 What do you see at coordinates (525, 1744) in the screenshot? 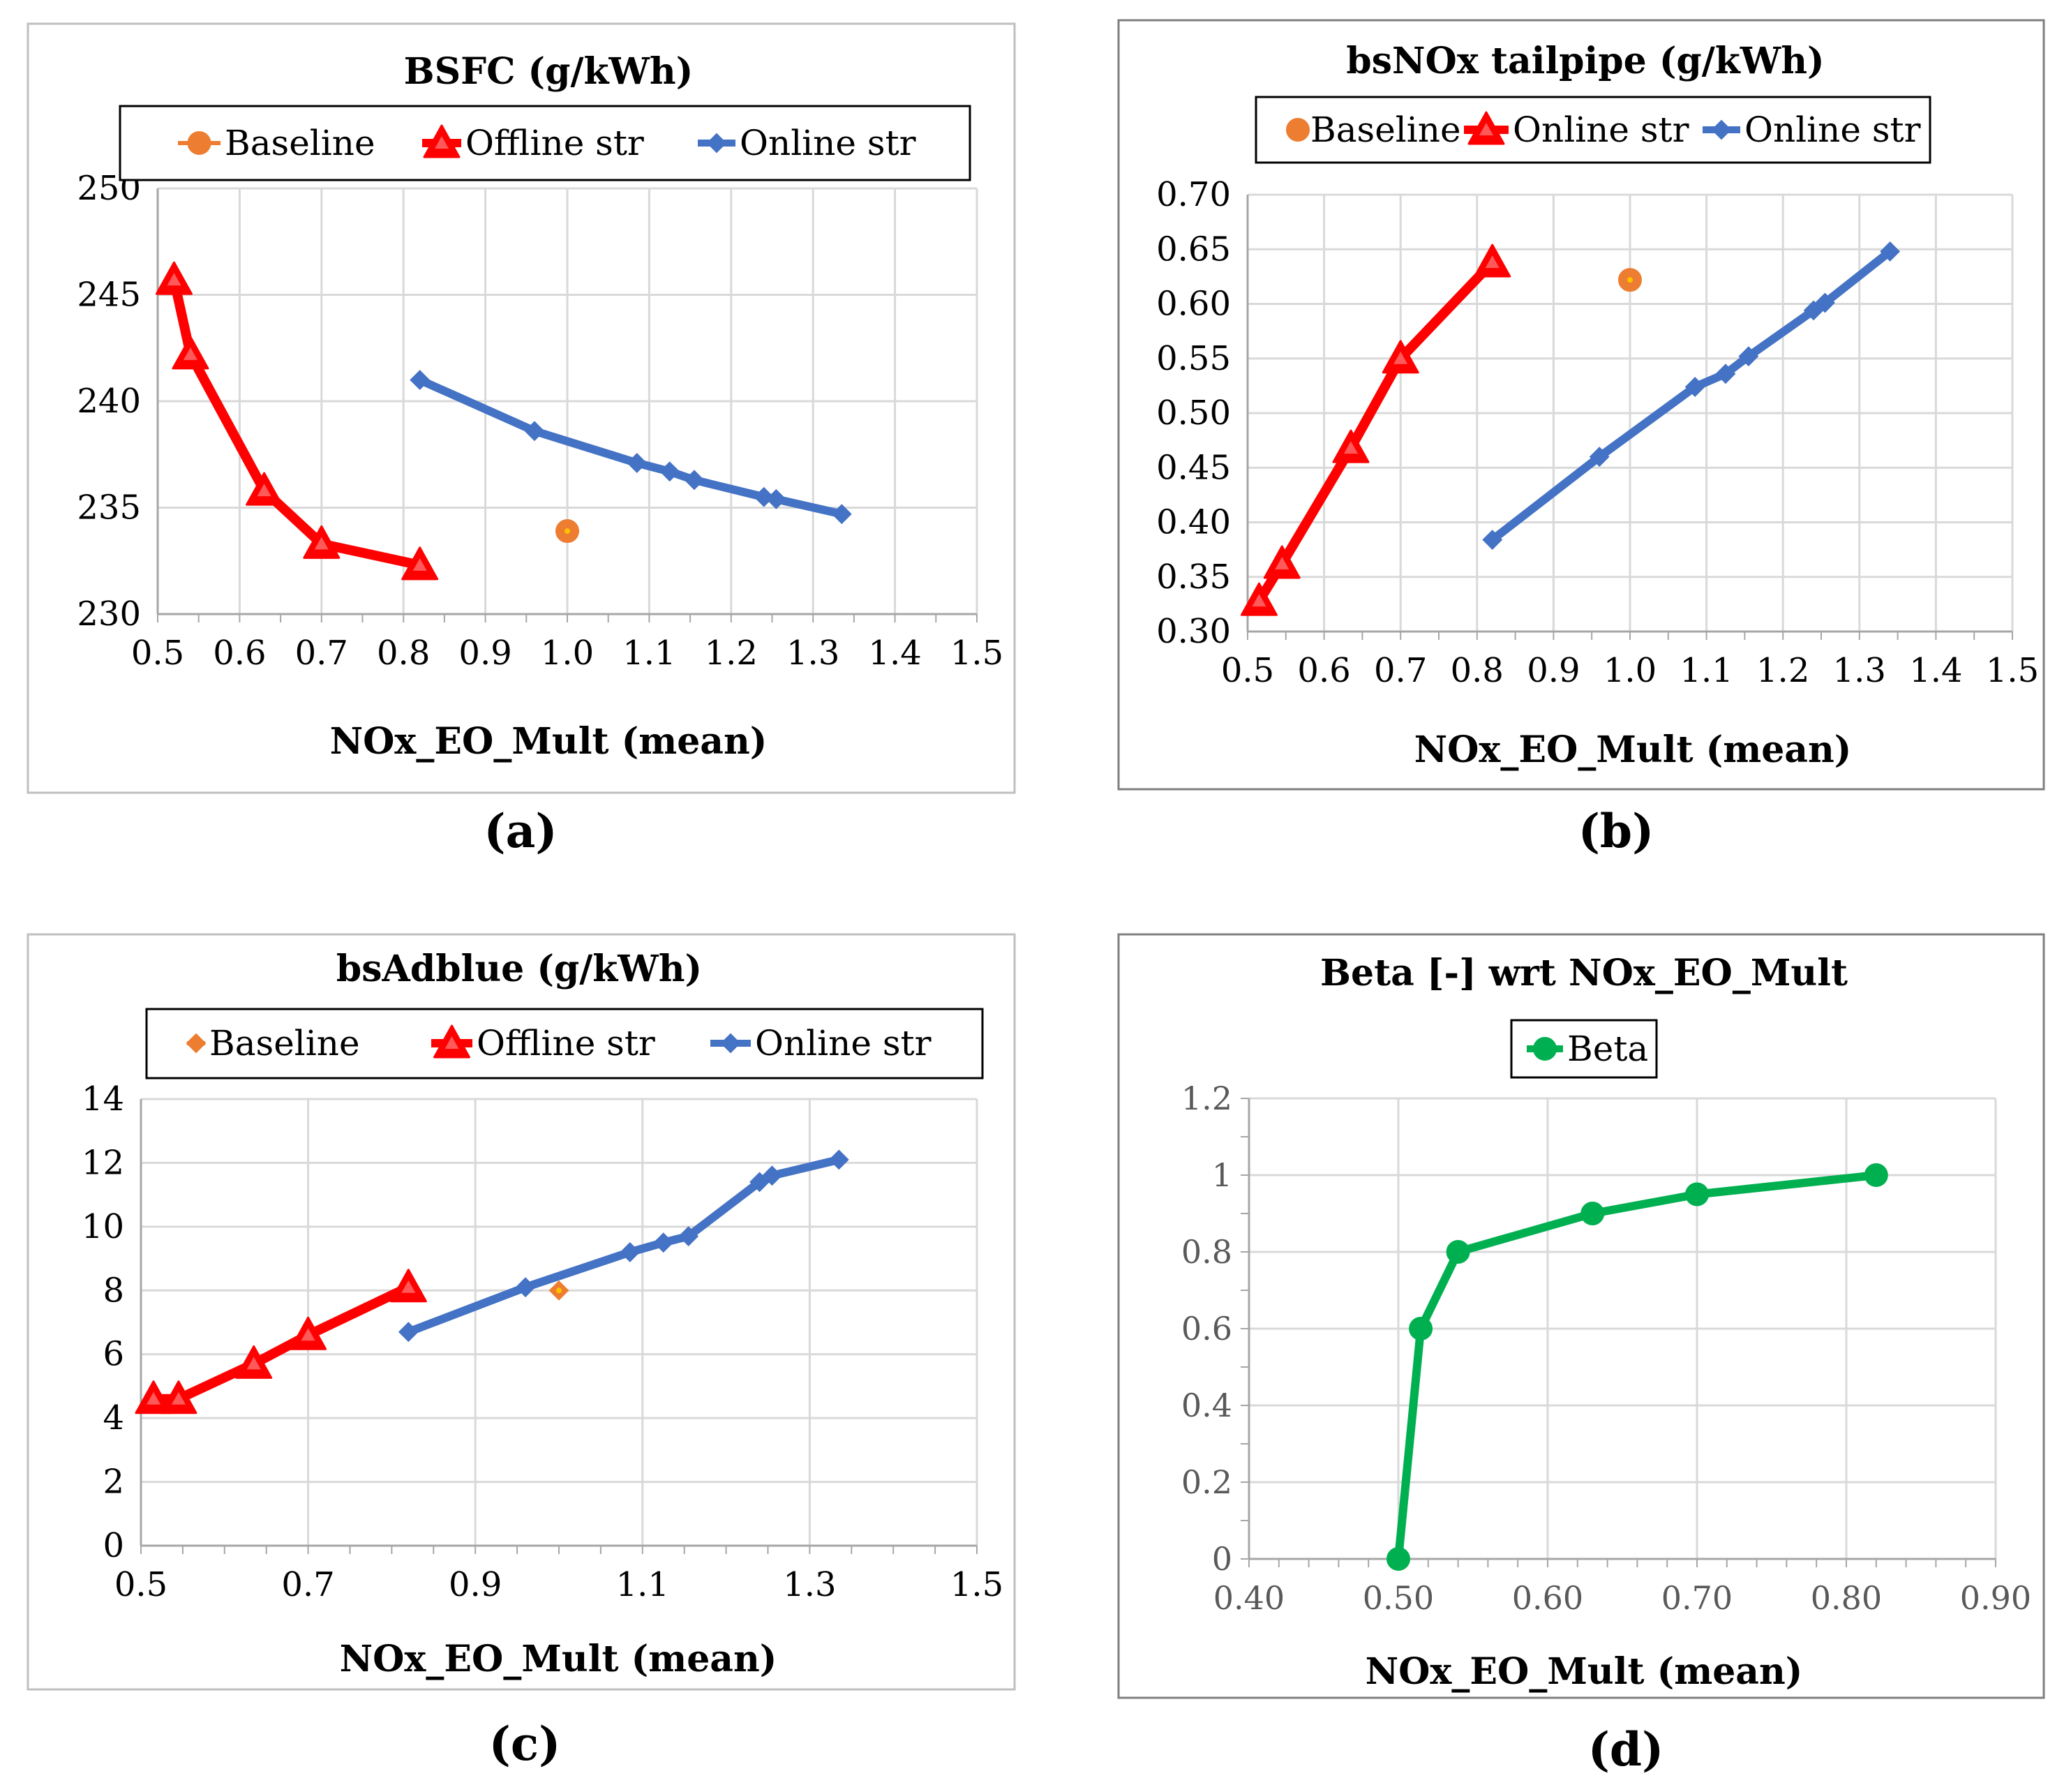
I see `panel-label-c: (c)` at bounding box center [525, 1744].